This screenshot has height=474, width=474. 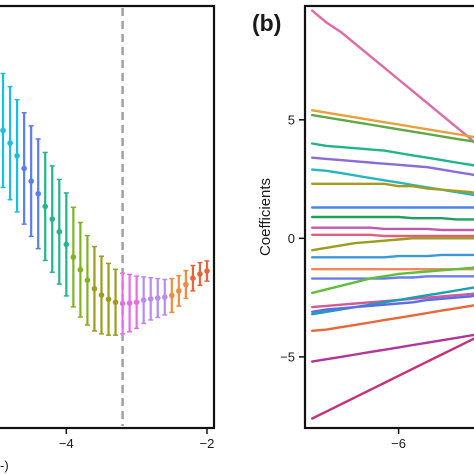 I want to click on x-tick-label: −6, so click(x=398, y=443).